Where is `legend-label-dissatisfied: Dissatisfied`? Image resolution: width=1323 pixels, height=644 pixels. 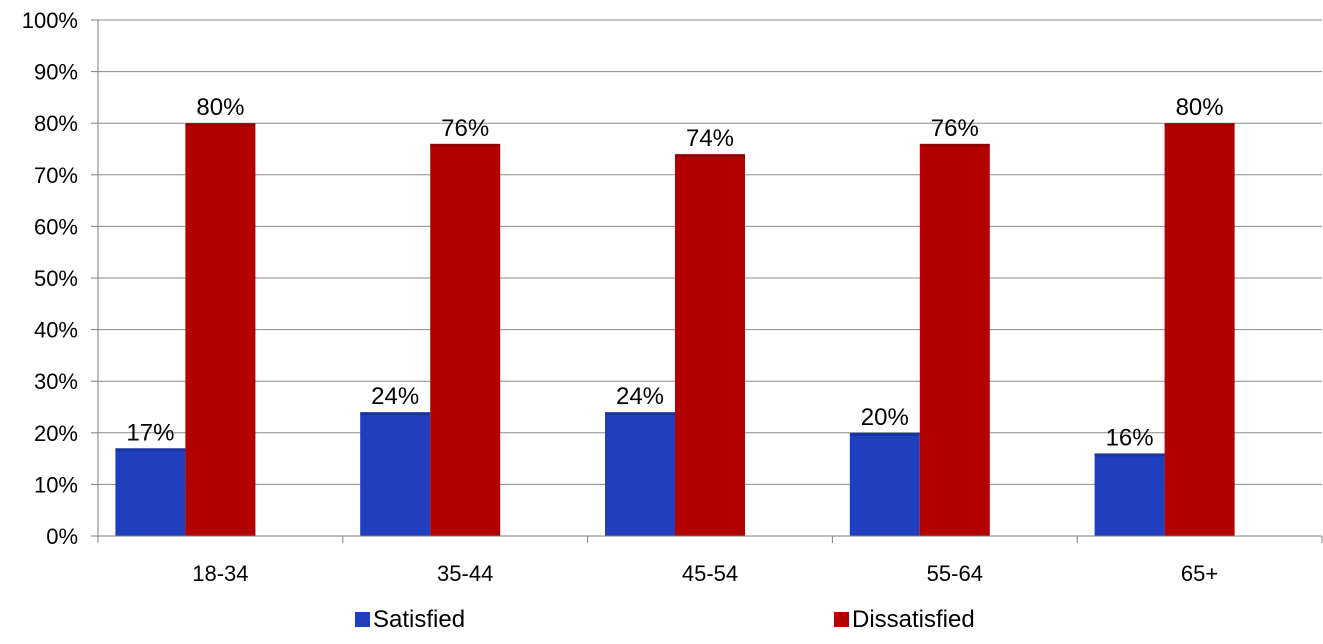
legend-label-dissatisfied: Dissatisfied is located at coordinates (913, 619).